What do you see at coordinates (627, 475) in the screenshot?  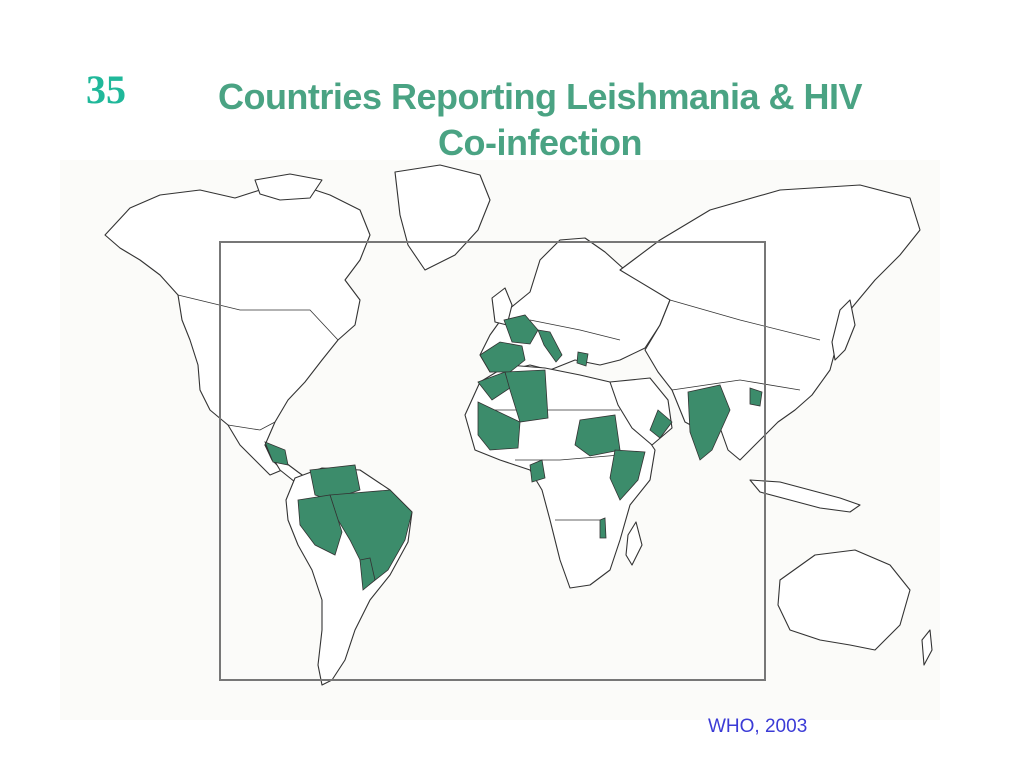 I see `region-ethiopia-kenya` at bounding box center [627, 475].